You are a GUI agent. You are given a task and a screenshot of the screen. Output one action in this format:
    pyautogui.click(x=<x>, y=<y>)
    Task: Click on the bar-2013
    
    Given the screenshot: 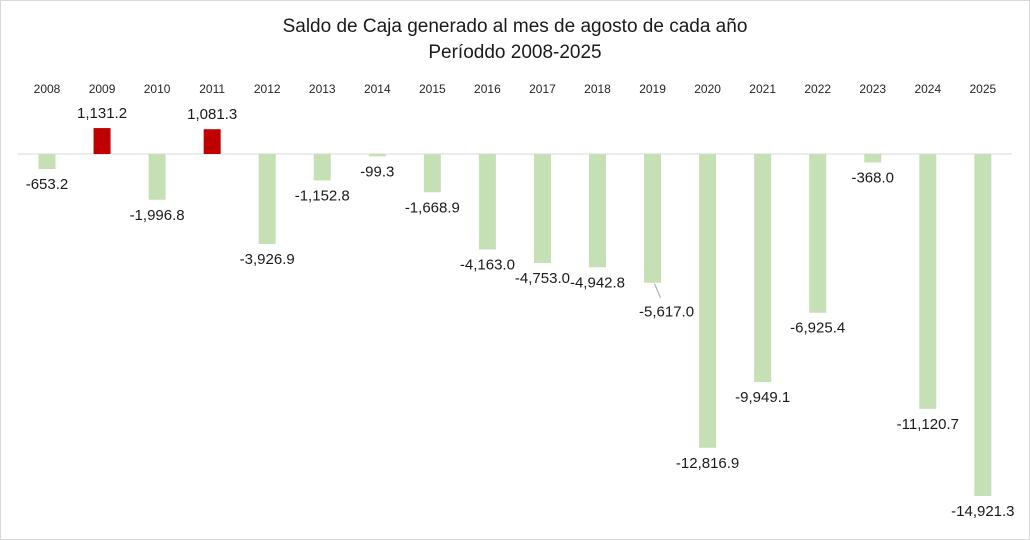 What is the action you would take?
    pyautogui.click(x=322, y=167)
    